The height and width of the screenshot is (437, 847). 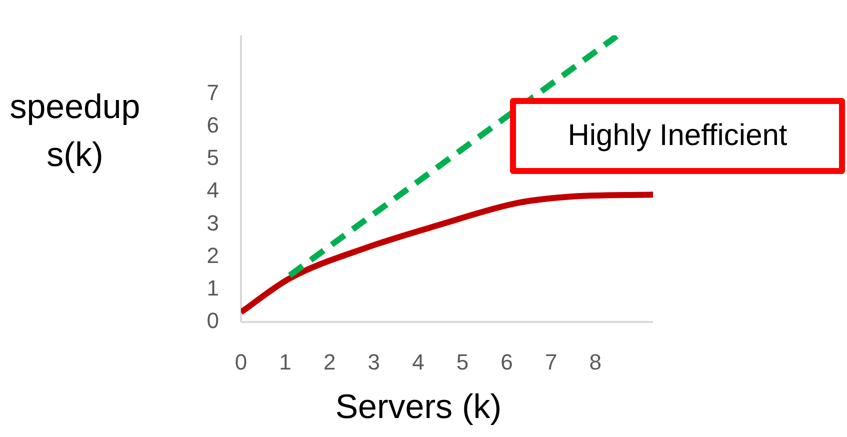 I want to click on x-tick-label: 6, so click(x=506, y=361).